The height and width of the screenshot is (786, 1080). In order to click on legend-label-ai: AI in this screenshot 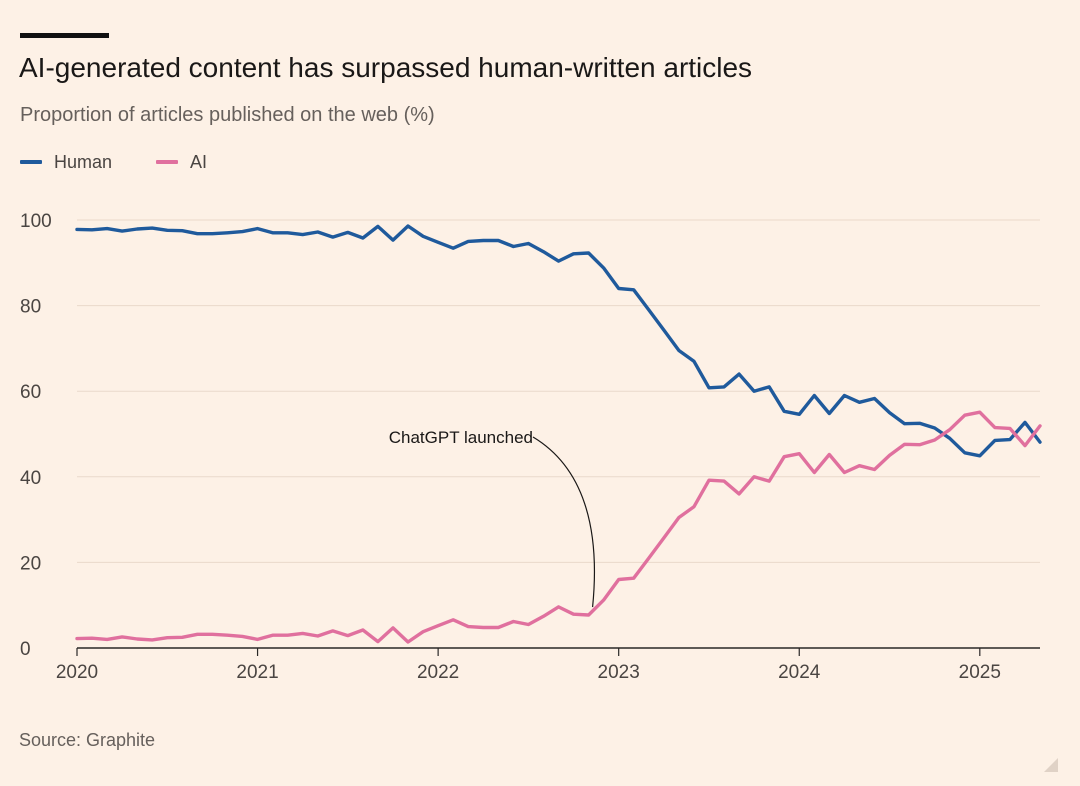, I will do `click(199, 161)`.